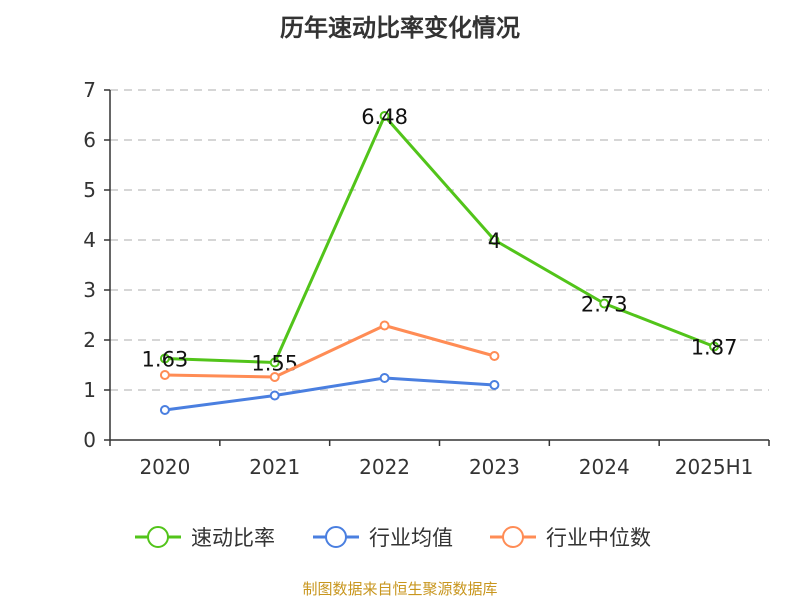 The height and width of the screenshot is (600, 800). What do you see at coordinates (714, 467) in the screenshot?
I see `x-tick-label: 2025H1` at bounding box center [714, 467].